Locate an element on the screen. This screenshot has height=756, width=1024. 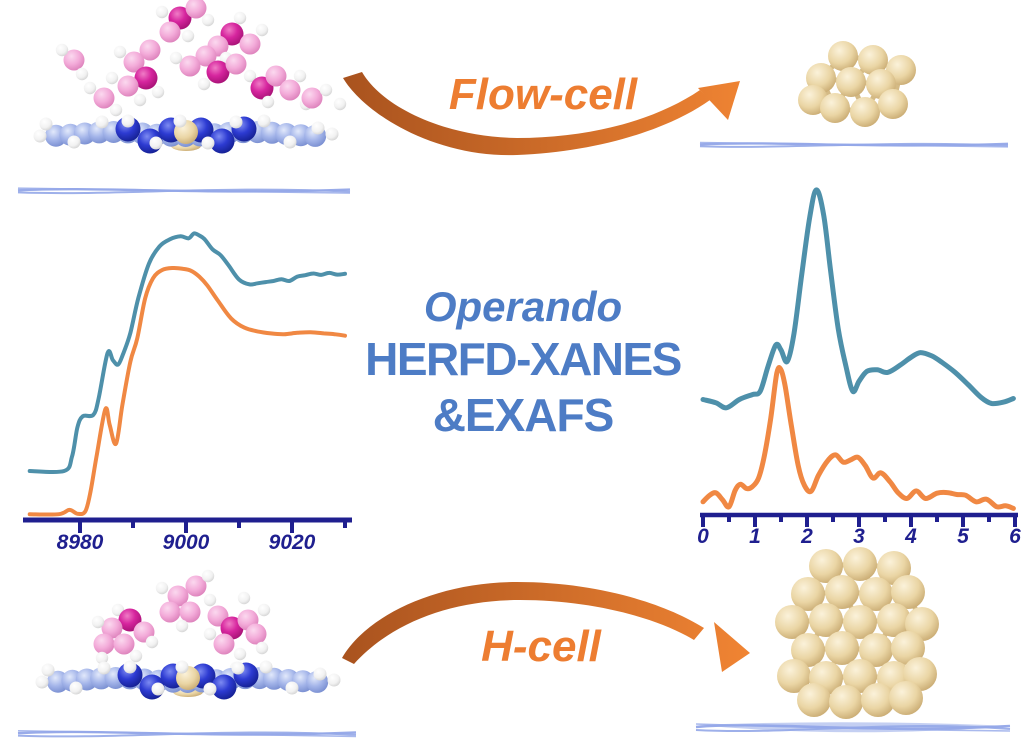
xanes-spectra-plot: 8980 9000 9020 is located at coordinates (187, 392).